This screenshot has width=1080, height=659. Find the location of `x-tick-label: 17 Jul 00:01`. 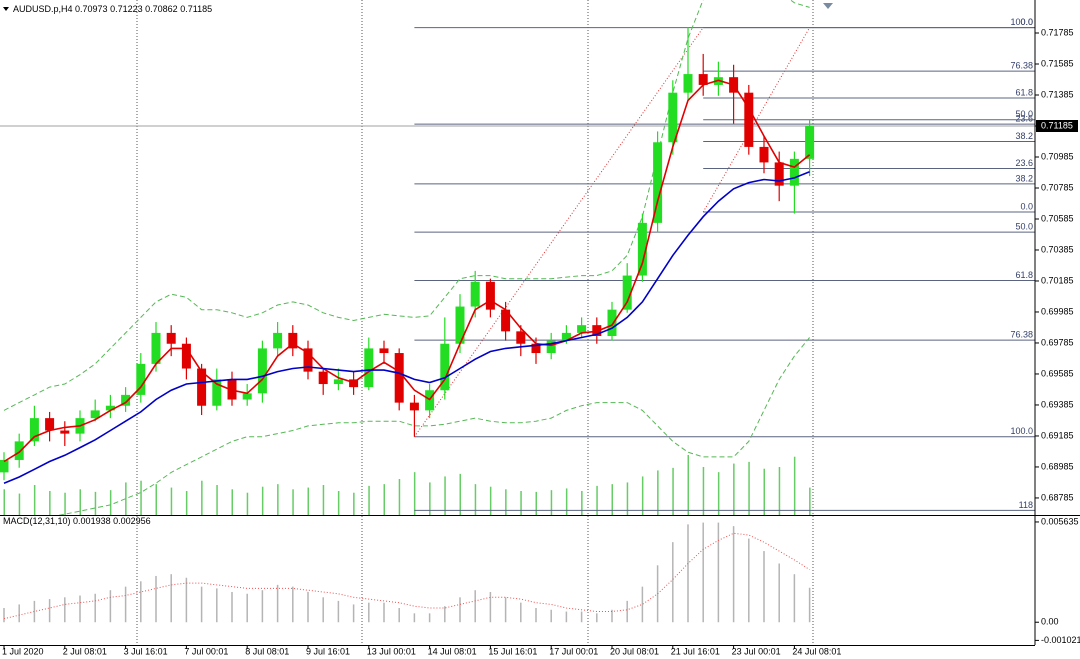

x-tick-label: 17 Jul 00:01 is located at coordinates (573, 651).